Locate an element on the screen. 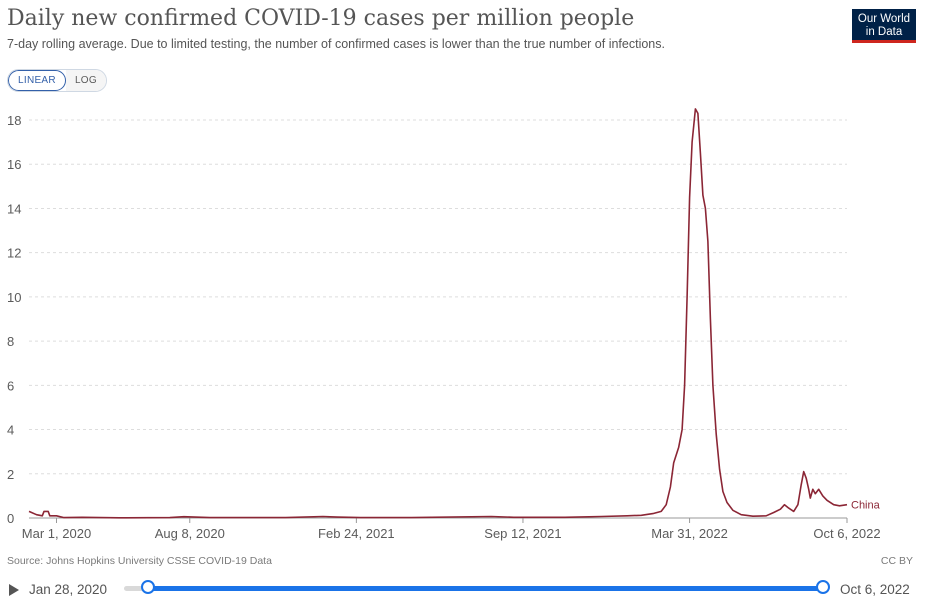 The width and height of the screenshot is (925, 603). timeline: Jan 28, 2020 Oct 6, 2022 is located at coordinates (462, 589).